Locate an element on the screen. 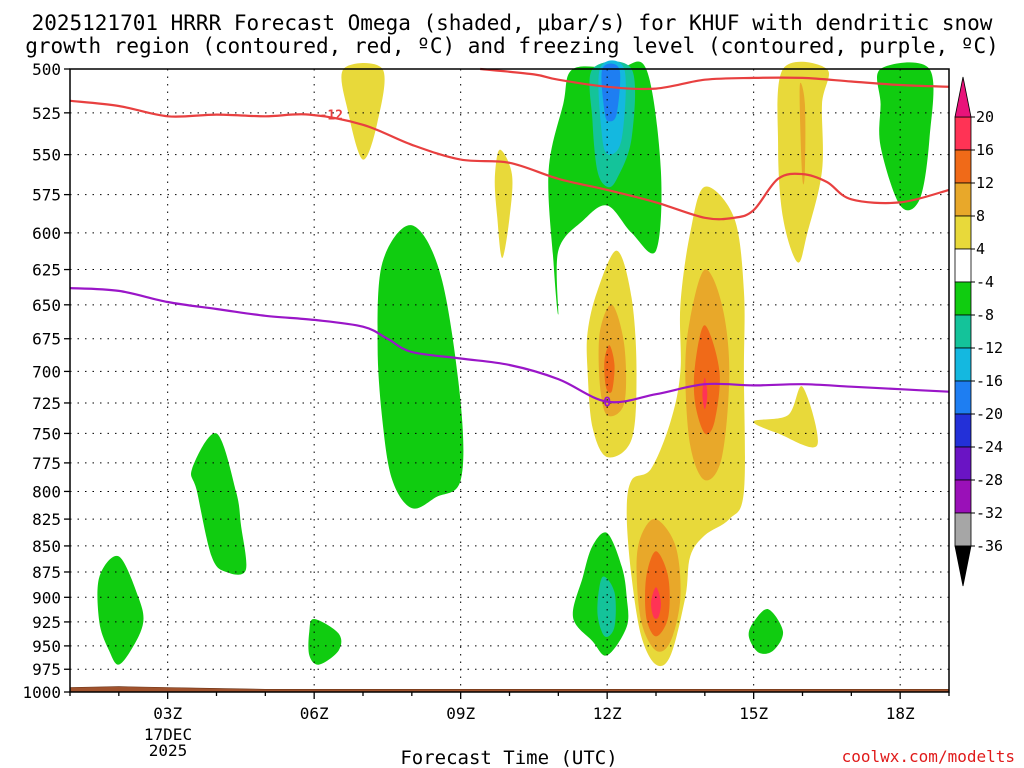 This screenshot has height=768, width=1024. colorbar-label-0: 20 is located at coordinates (985, 117).